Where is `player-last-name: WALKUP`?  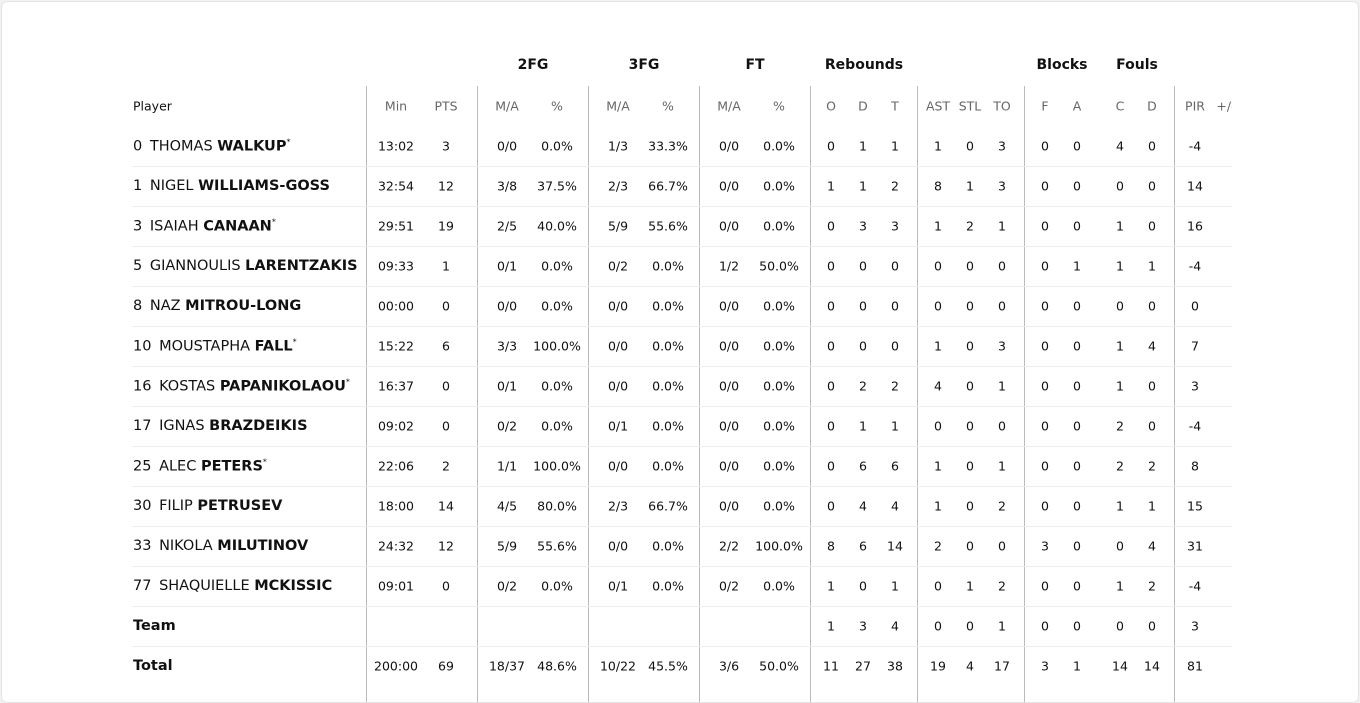 player-last-name: WALKUP is located at coordinates (252, 146).